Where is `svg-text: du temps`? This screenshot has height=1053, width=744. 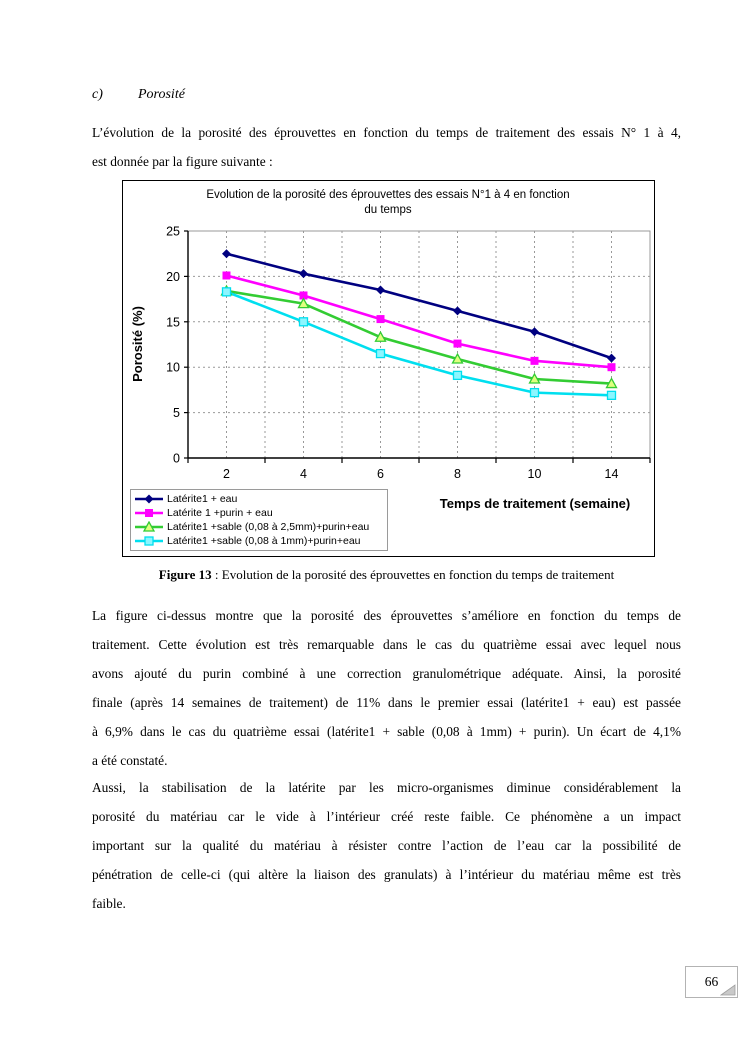 svg-text: du temps is located at coordinates (388, 210).